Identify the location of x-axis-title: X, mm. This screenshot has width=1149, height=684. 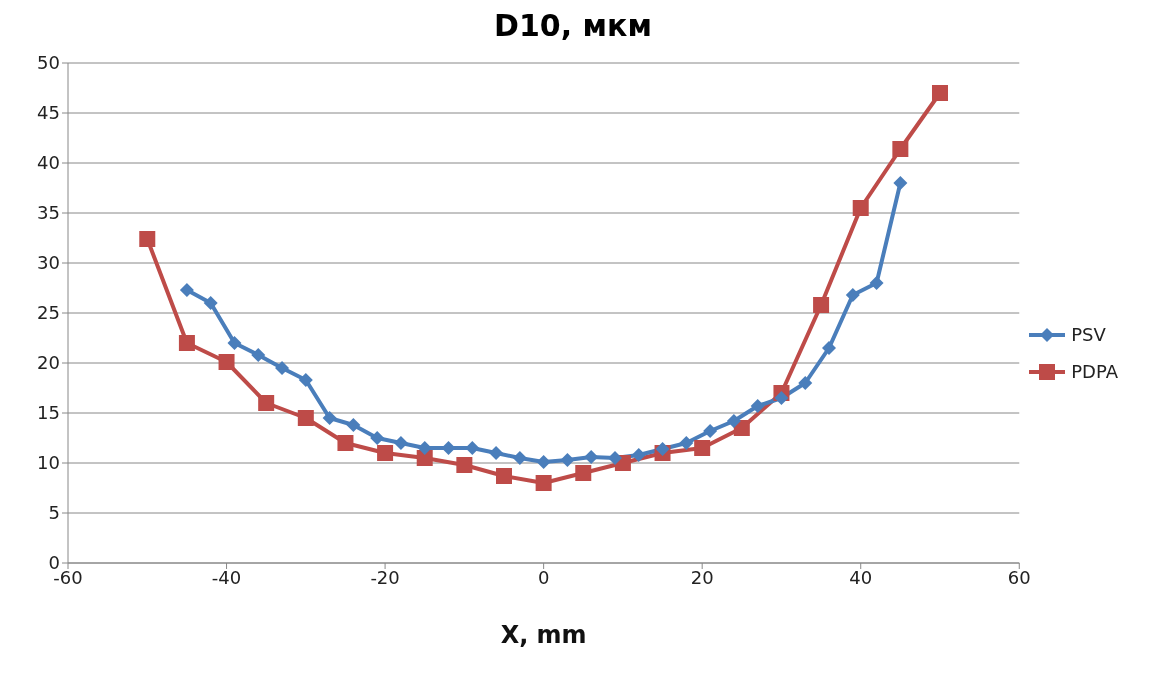
(543, 635).